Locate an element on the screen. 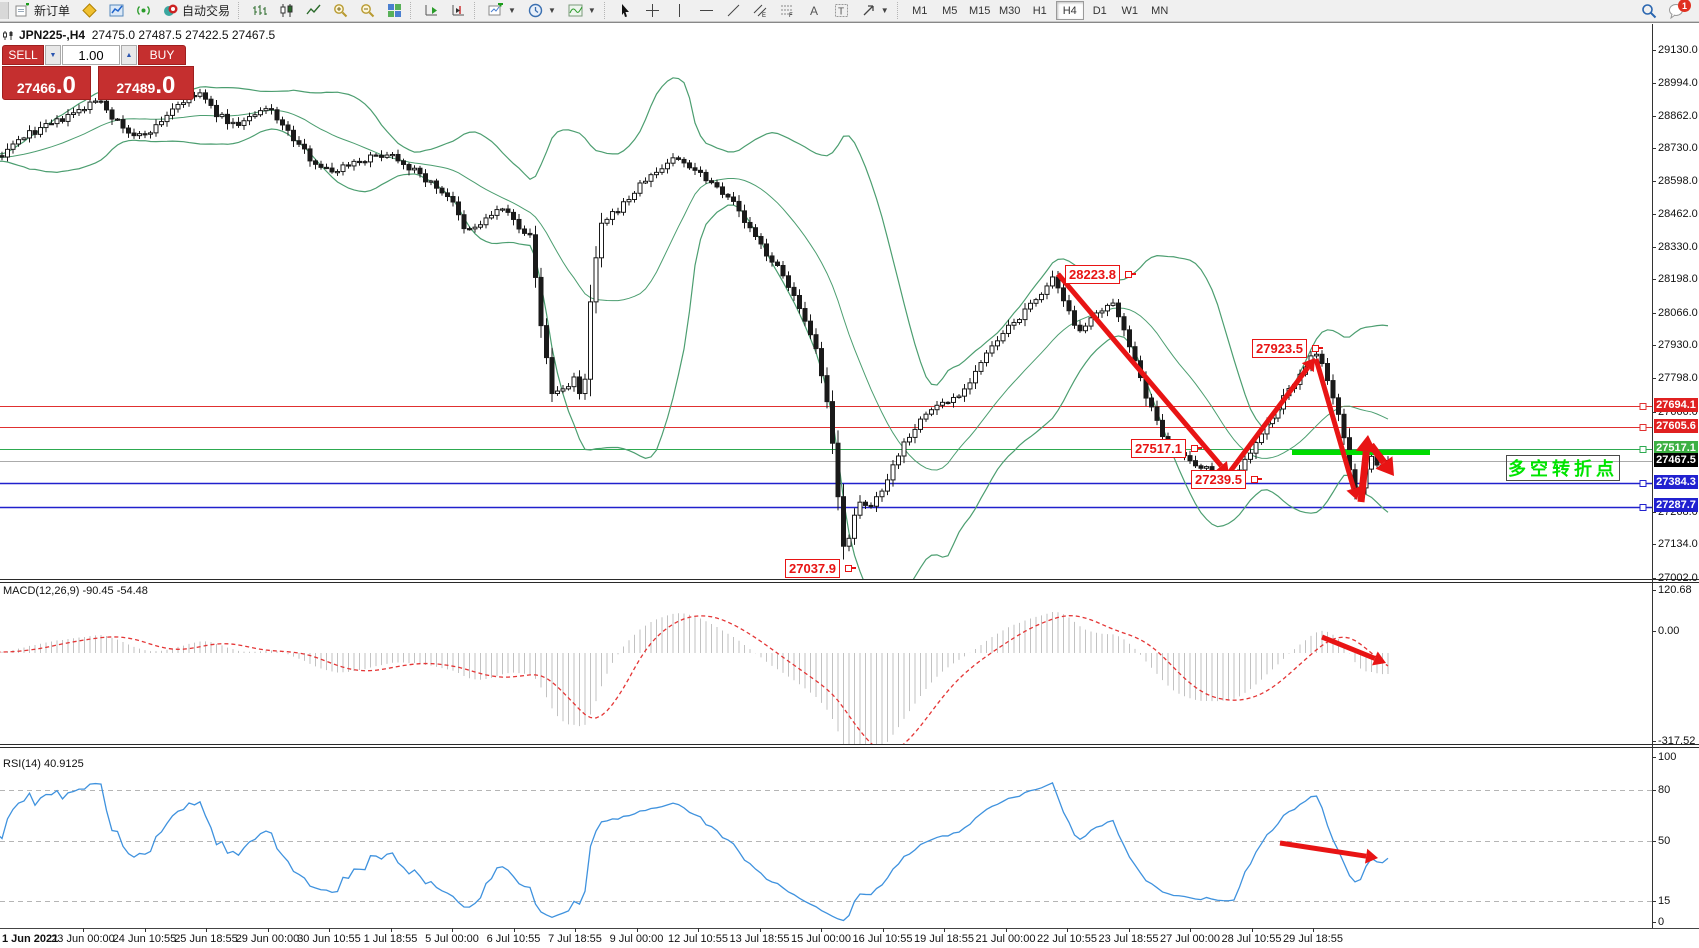  timeframe-button-d1: D1 is located at coordinates (1099, 10).